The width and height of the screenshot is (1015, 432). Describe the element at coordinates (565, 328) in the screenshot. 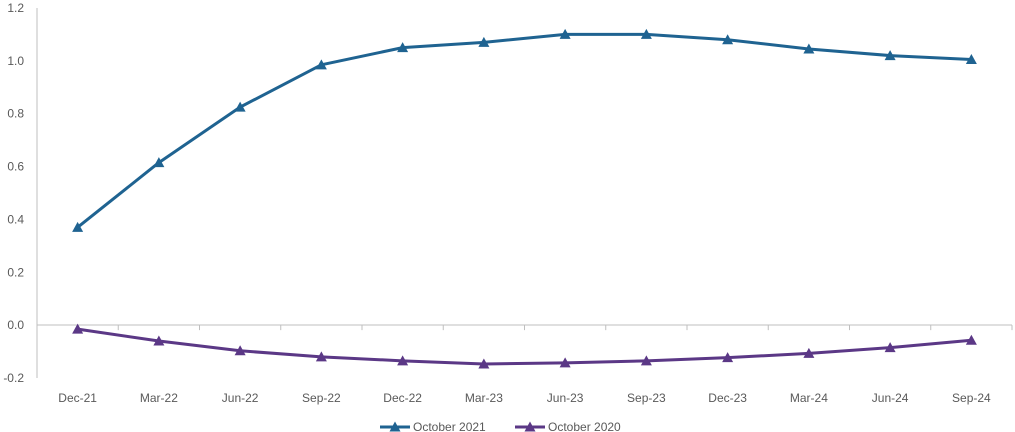

I see `x-tick-marks` at that location.